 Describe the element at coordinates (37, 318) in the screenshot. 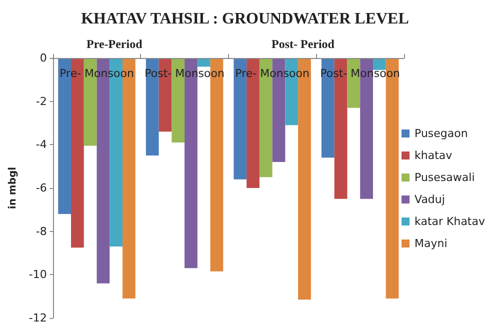

I see `y-tick-label: -12` at that location.